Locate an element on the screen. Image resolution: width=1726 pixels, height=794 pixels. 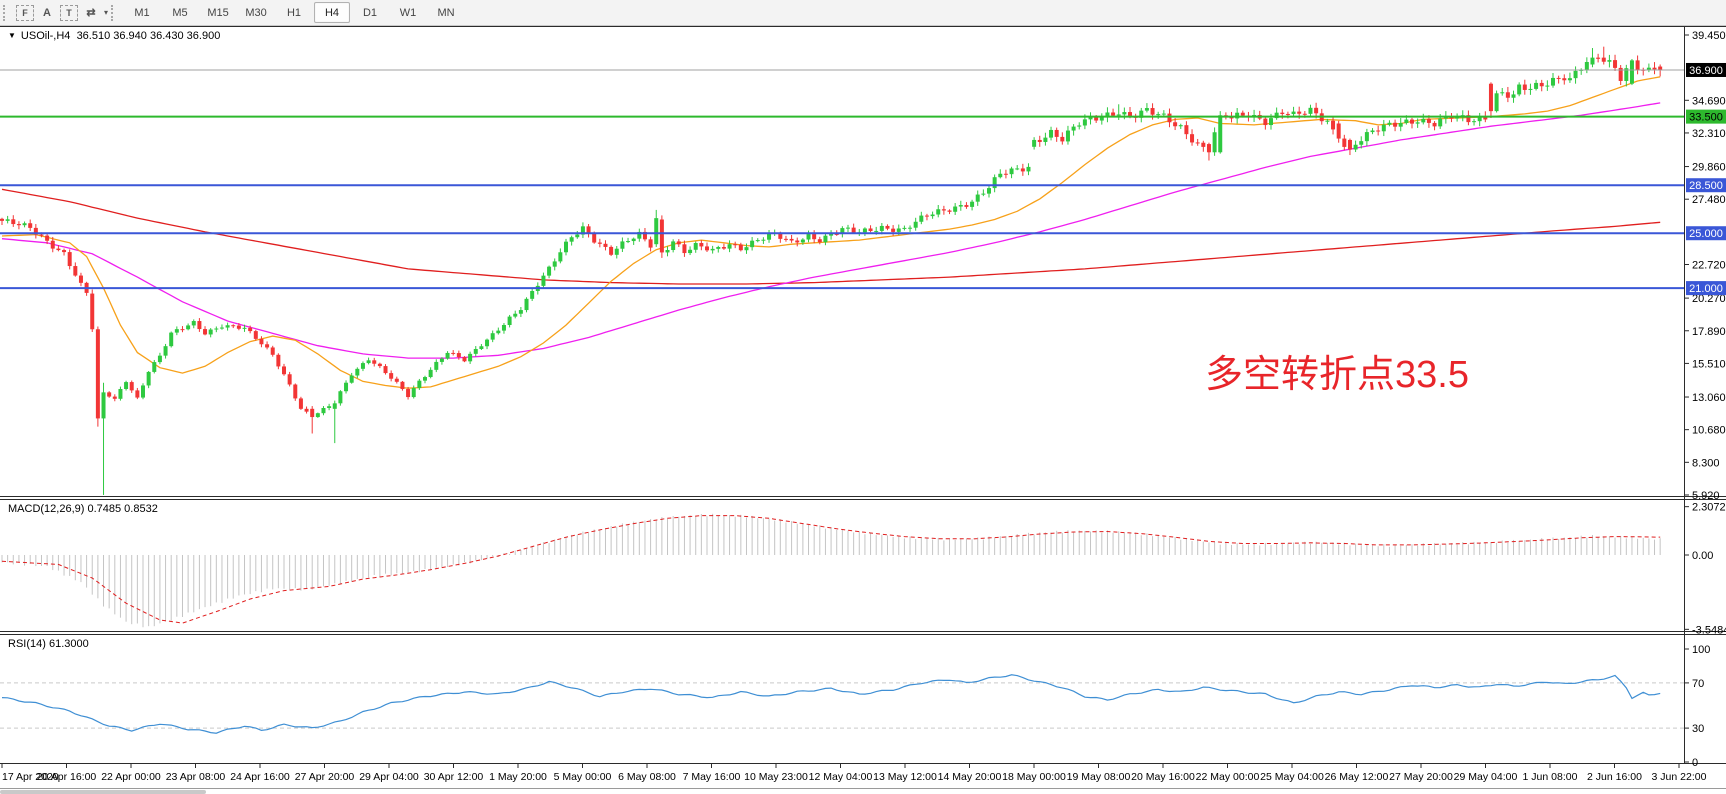
chart-symbol-label: USOil-,H4 is located at coordinates (45, 36).